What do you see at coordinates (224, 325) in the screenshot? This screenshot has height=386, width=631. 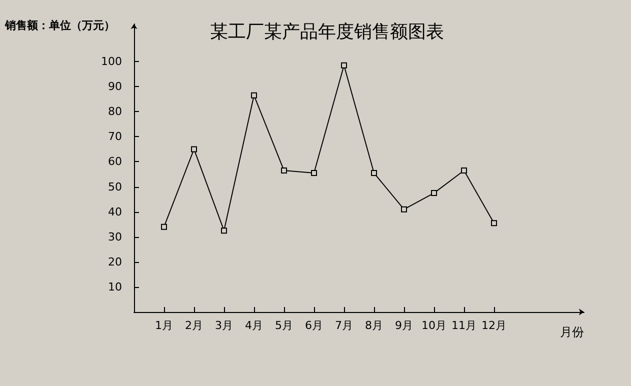 I see `x-tick-label: 3月` at bounding box center [224, 325].